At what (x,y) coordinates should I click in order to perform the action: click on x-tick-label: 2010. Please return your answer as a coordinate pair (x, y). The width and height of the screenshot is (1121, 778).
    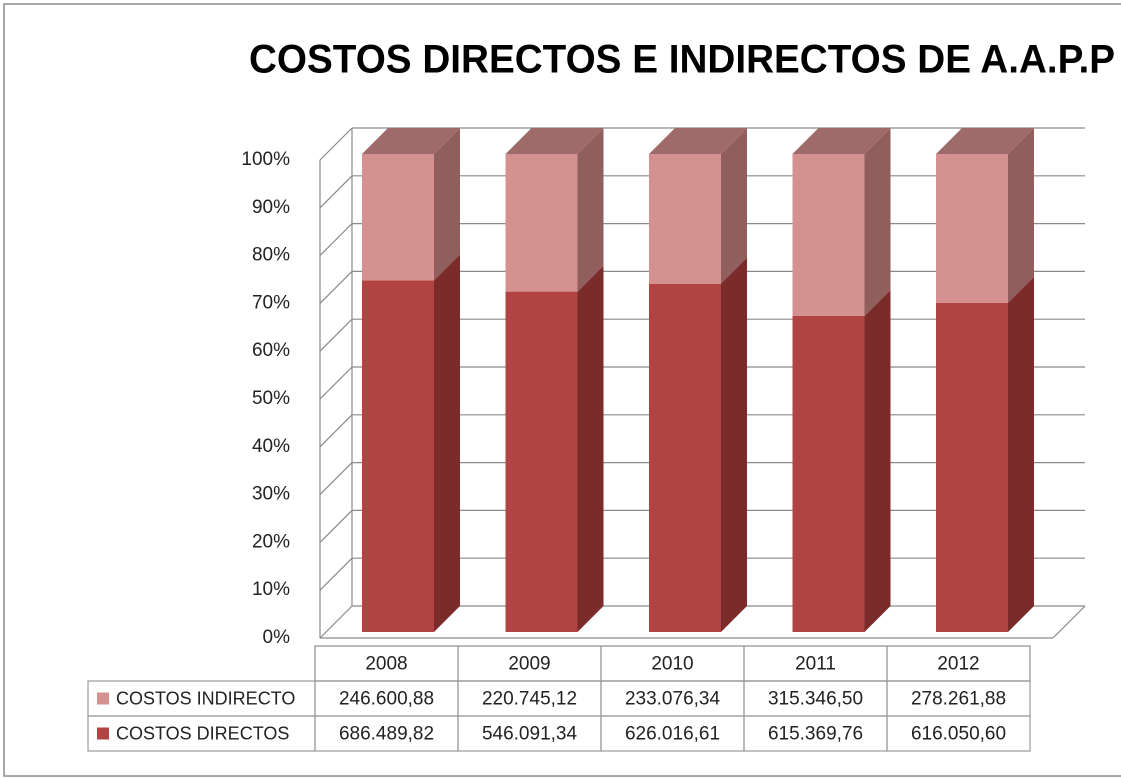
    Looking at the image, I should click on (672, 664).